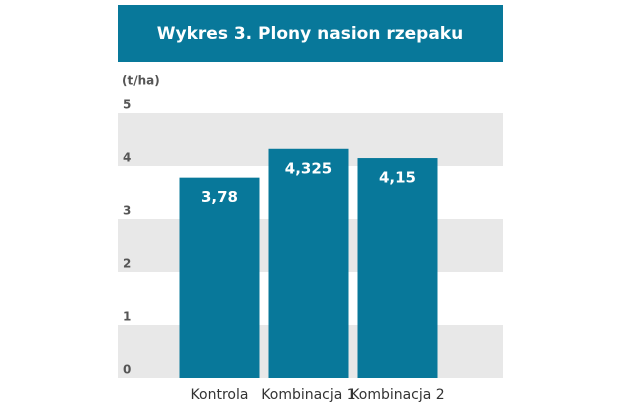 The image size is (620, 413). What do you see at coordinates (397, 178) in the screenshot?
I see `value-label: 4,15` at bounding box center [397, 178].